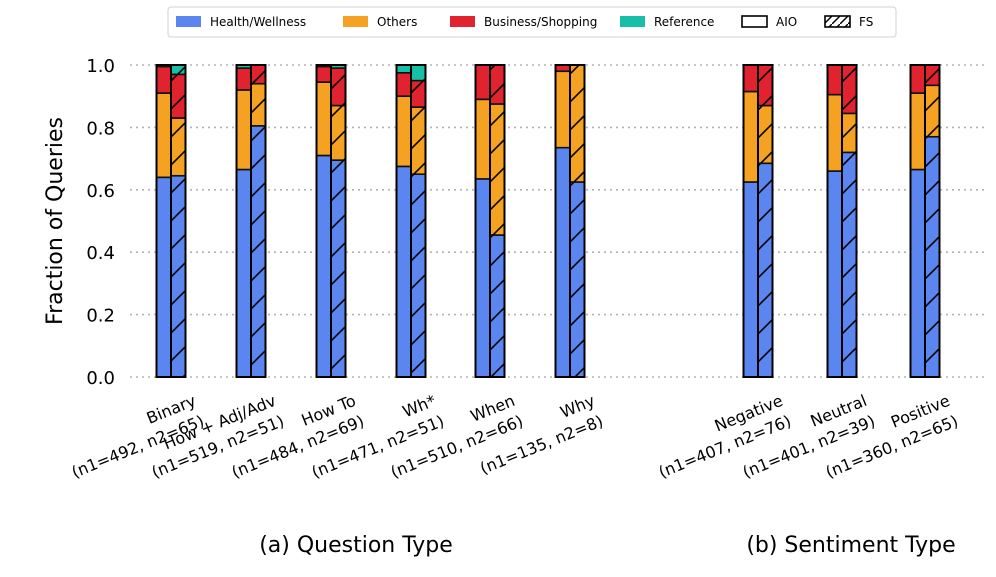 The image size is (996, 577). What do you see at coordinates (100, 66) in the screenshot?
I see `y-tick-label: 1.0` at bounding box center [100, 66].